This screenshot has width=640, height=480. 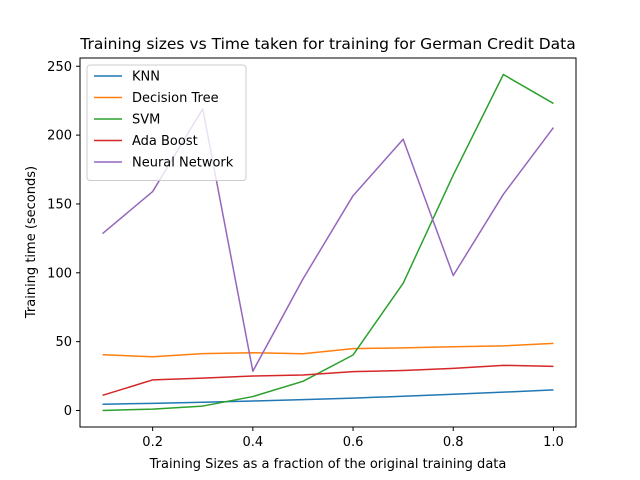 I want to click on legend-label-decision-tree: Decision Tree, so click(x=175, y=98).